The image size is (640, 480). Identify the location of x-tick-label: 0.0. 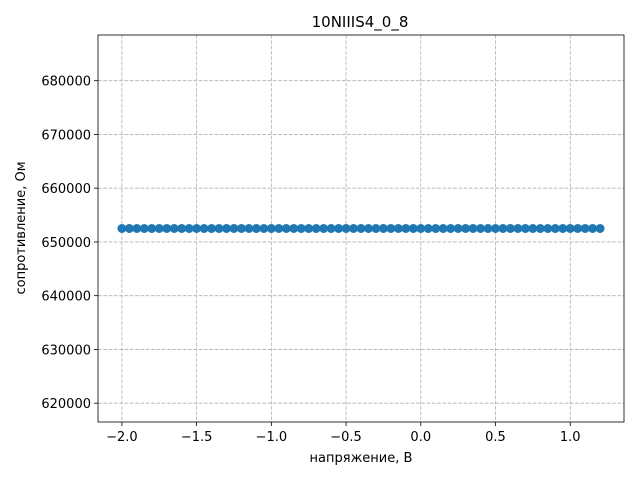
(420, 437).